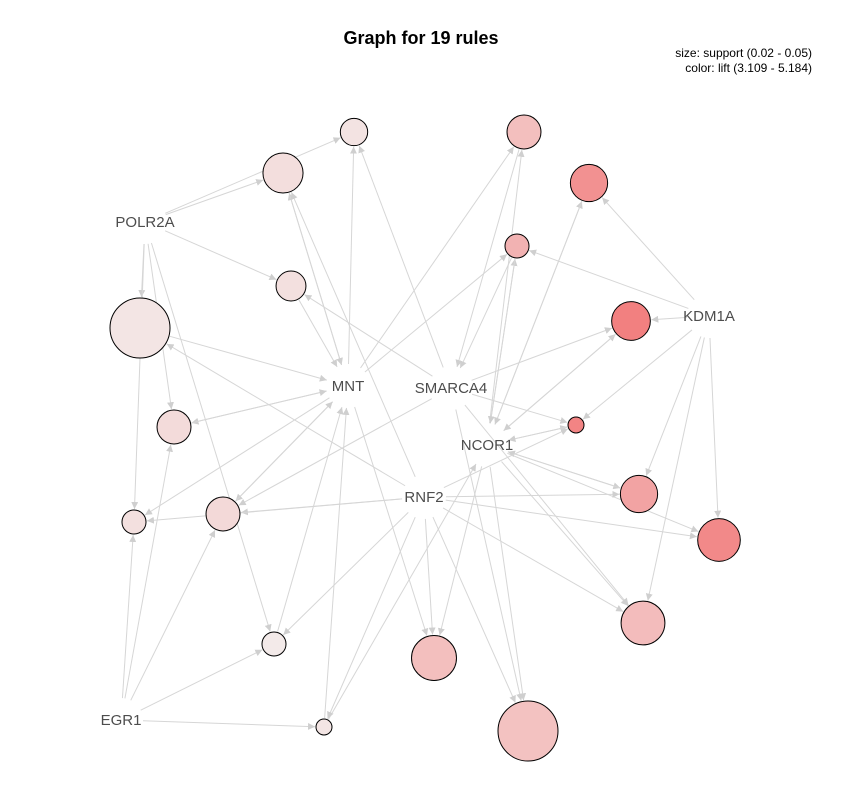 Image resolution: width=842 pixels, height=788 pixels. Describe the element at coordinates (637, 374) in the screenshot. I see `edge-KDM1A-to-r14` at that location.